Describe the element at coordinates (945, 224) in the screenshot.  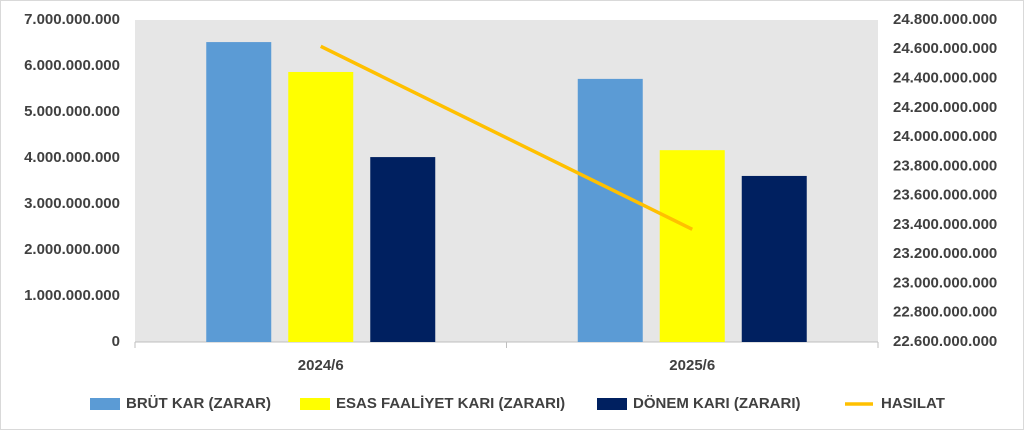
I see `y2-tick-label: 23.400.000.000` at that location.